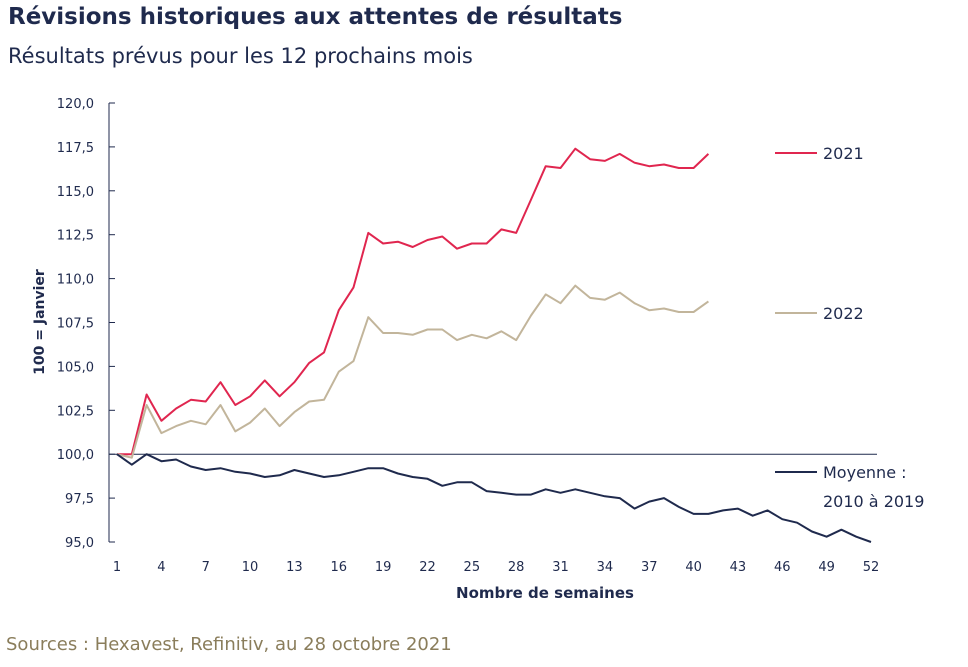  I want to click on y-tick-label: 115,0, so click(75, 192).